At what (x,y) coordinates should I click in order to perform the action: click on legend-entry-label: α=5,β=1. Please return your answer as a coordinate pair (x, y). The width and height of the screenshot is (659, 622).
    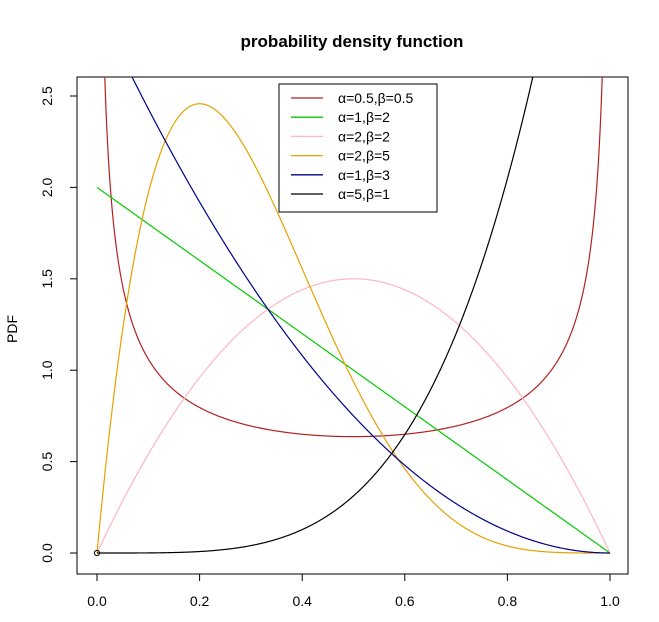
    Looking at the image, I should click on (364, 194).